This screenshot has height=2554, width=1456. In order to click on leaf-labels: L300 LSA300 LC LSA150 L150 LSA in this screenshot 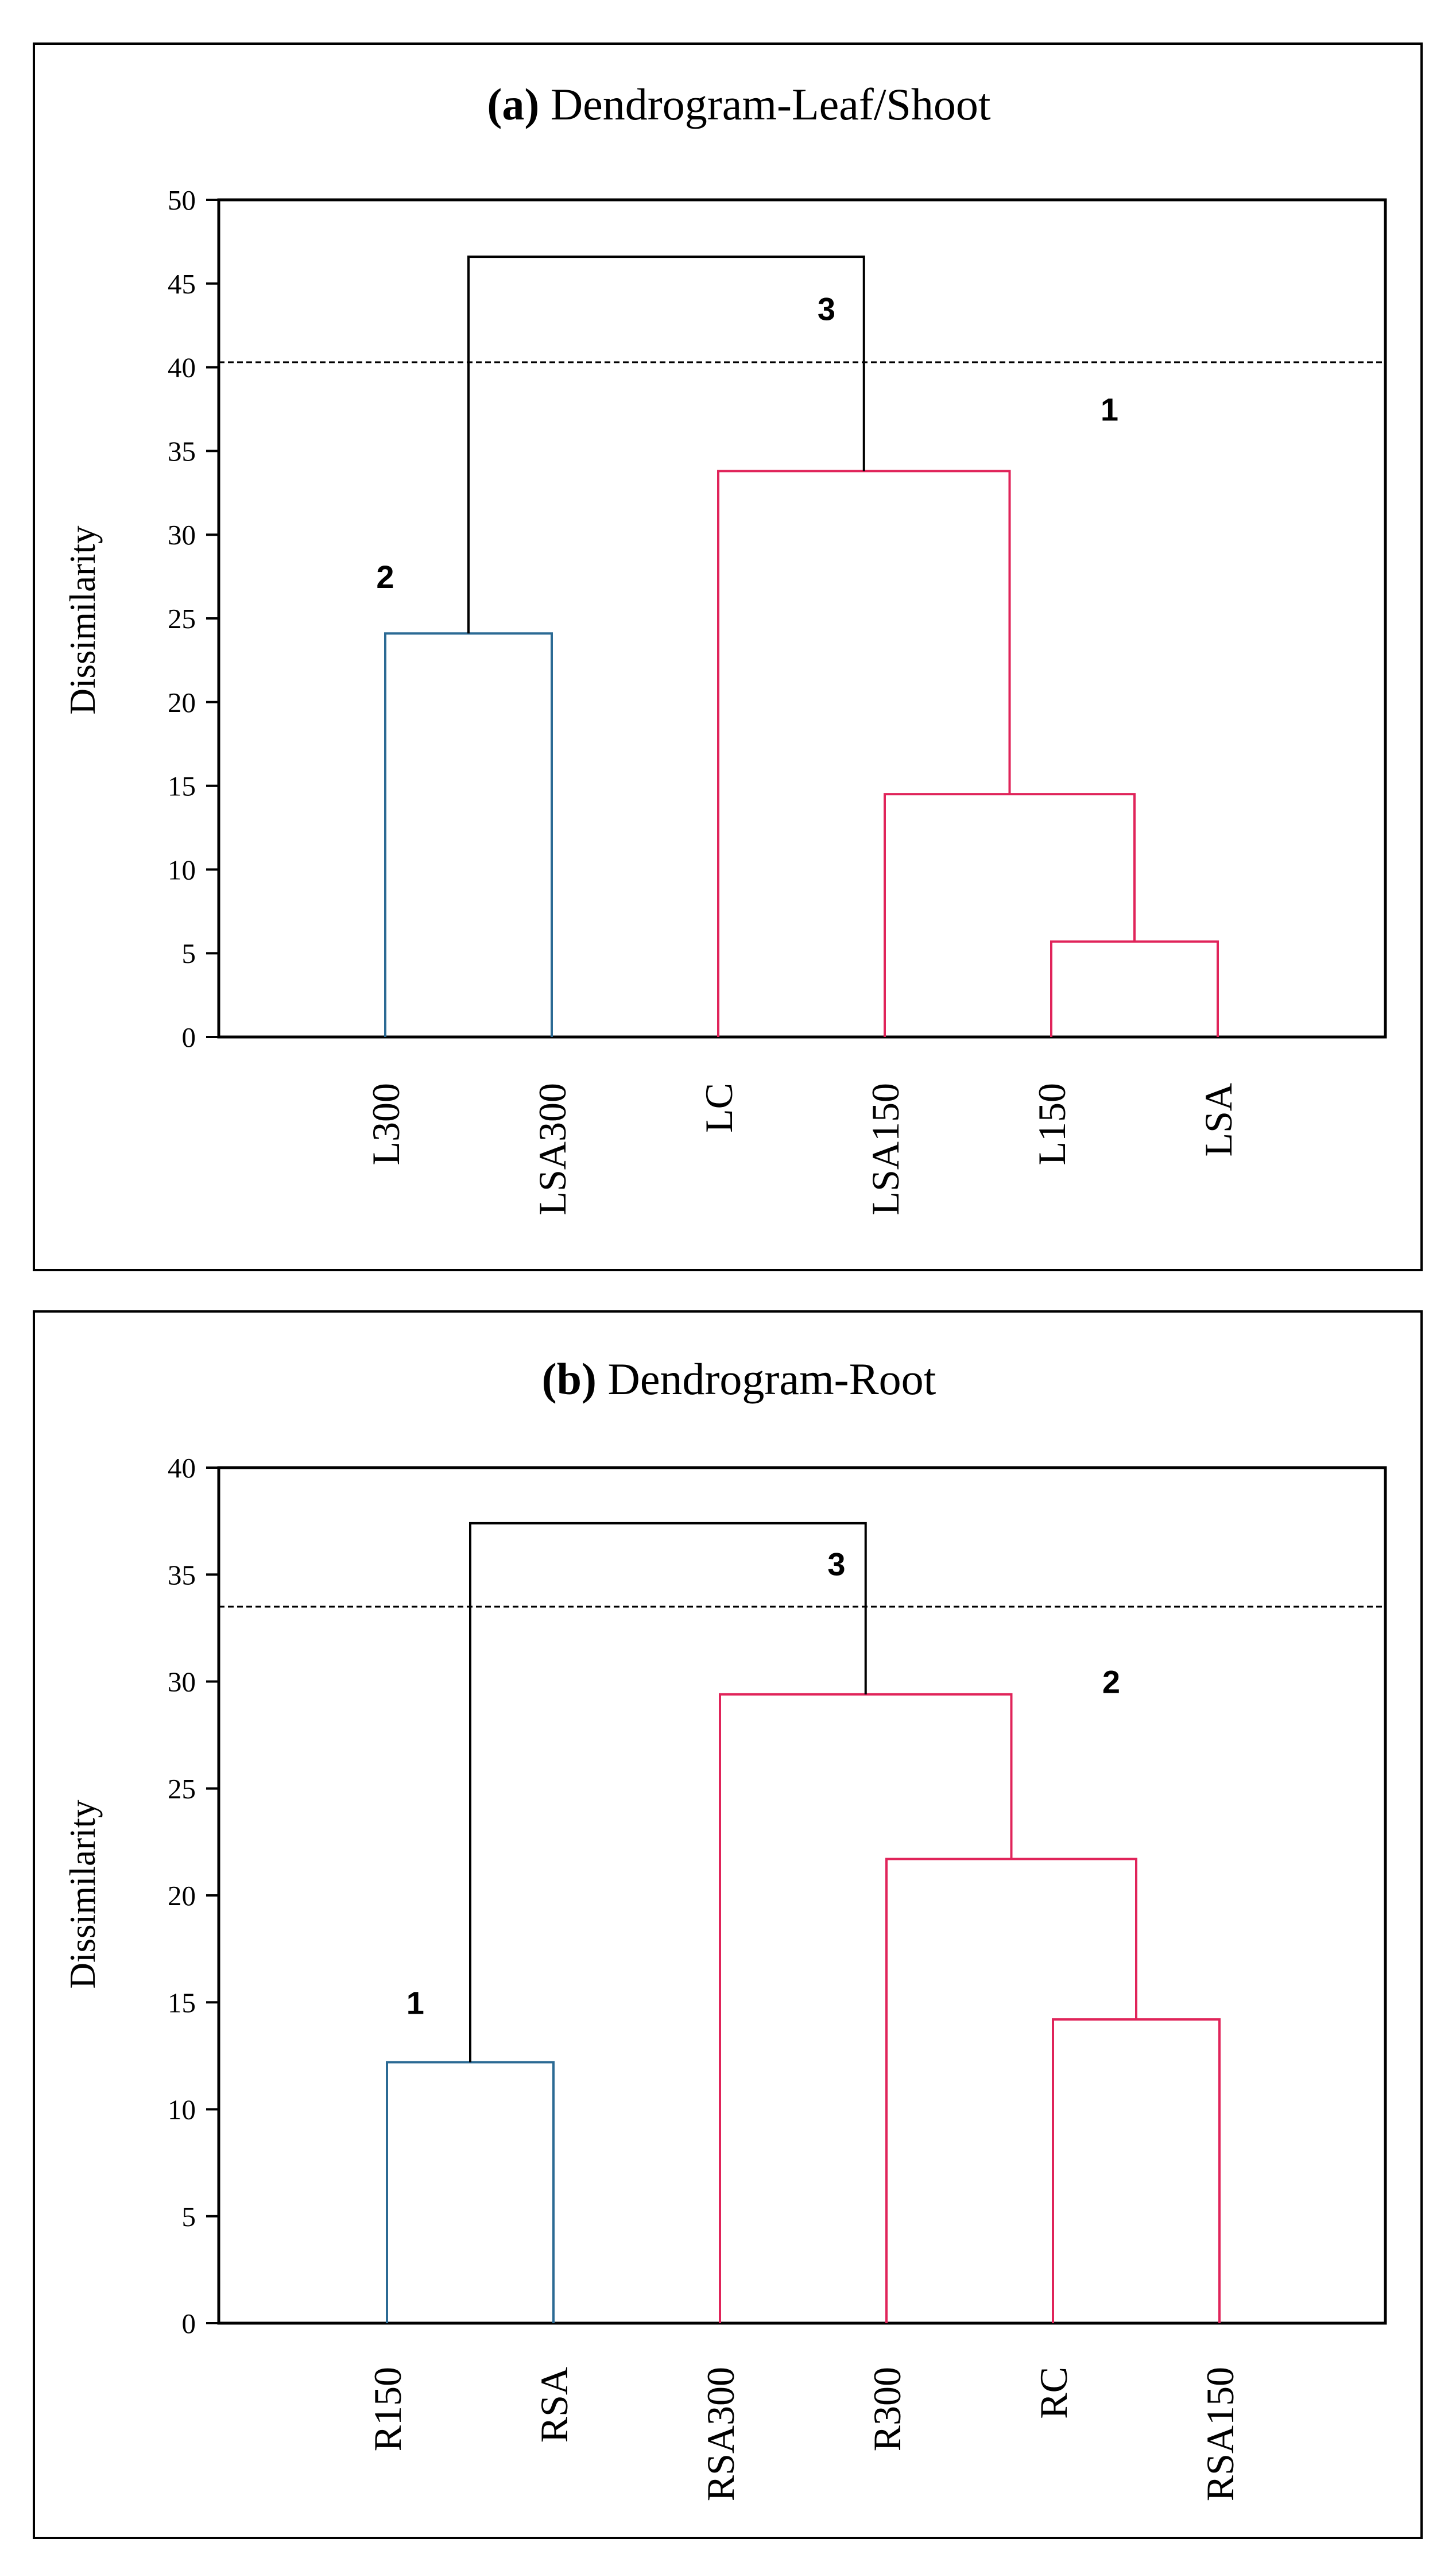, I will do `click(802, 1149)`.